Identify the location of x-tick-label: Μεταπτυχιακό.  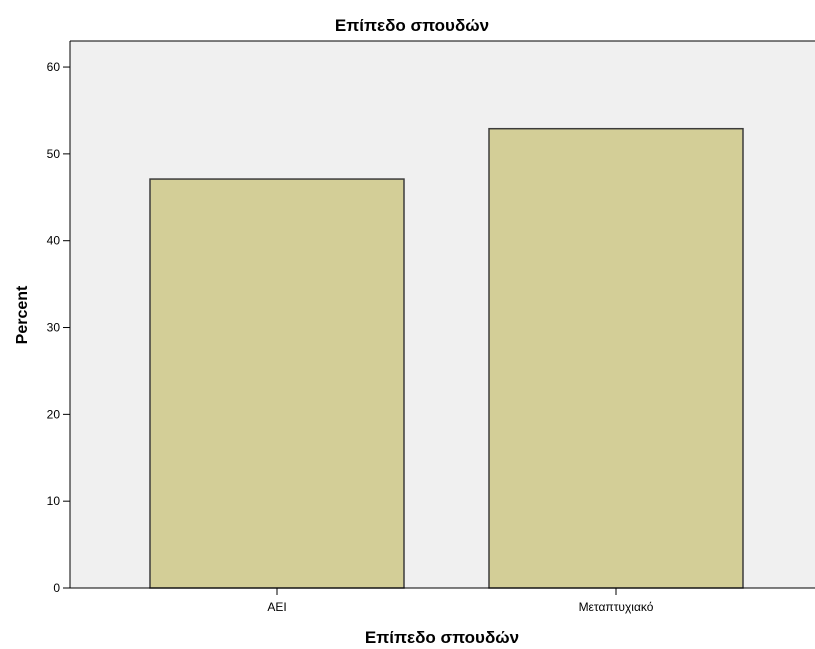
(616, 607).